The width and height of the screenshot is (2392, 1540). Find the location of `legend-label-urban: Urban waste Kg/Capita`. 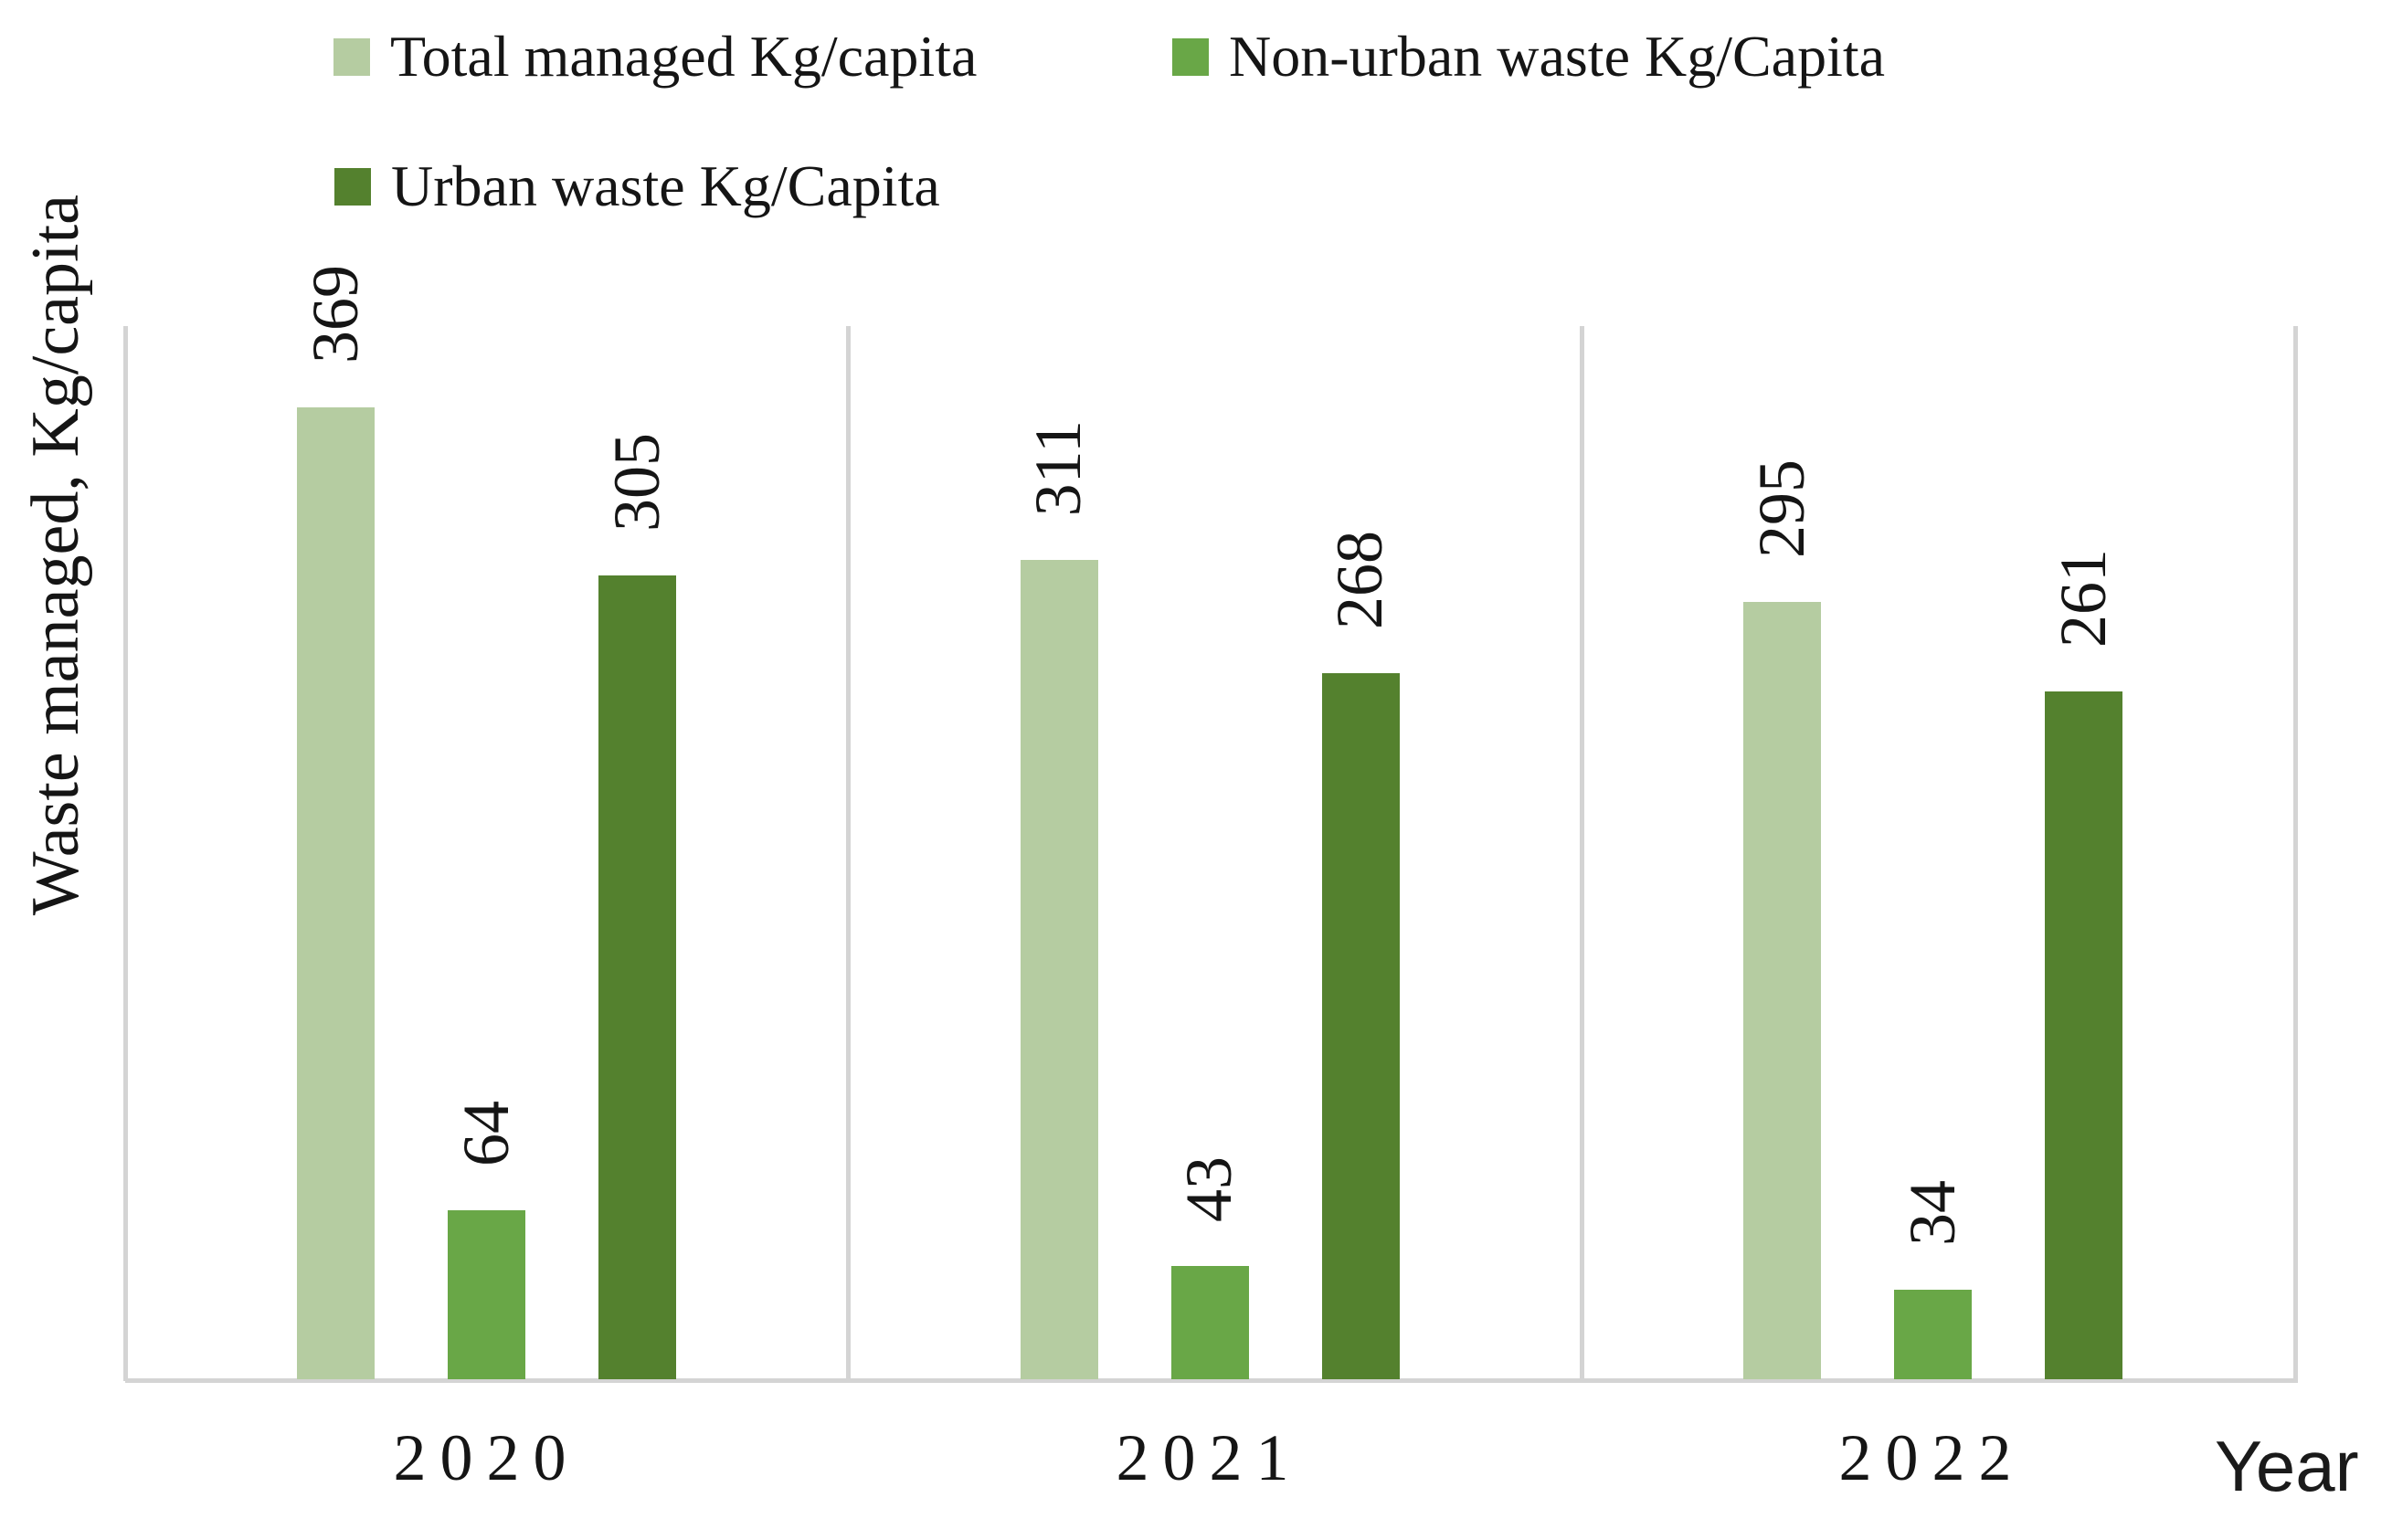

legend-label-urban: Urban waste Kg/Capita is located at coordinates (665, 185).